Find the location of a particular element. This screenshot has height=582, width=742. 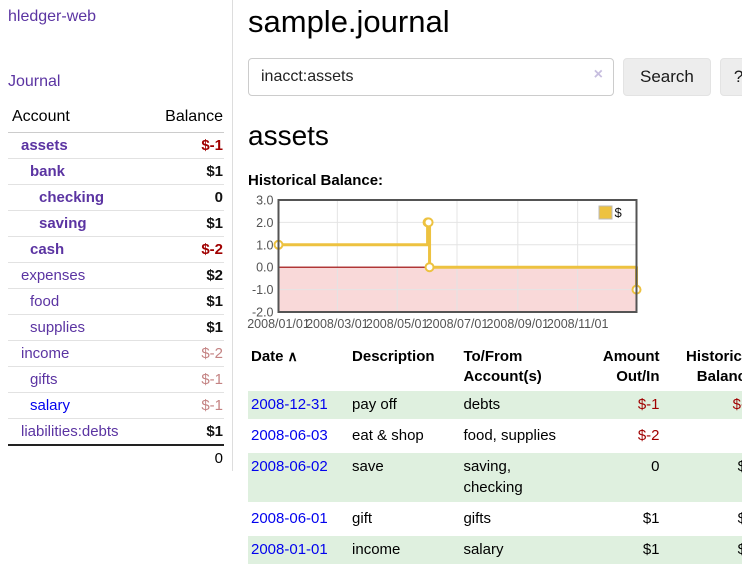

sidebar-item-journal: Journal is located at coordinates (34, 81).